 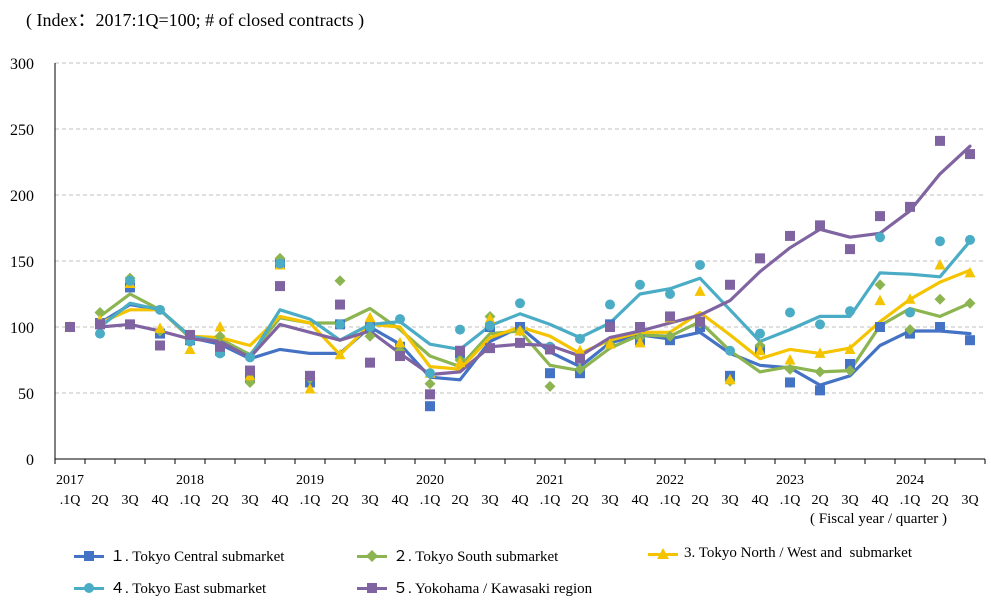 I want to click on x-year-label: 2022, so click(x=670, y=480).